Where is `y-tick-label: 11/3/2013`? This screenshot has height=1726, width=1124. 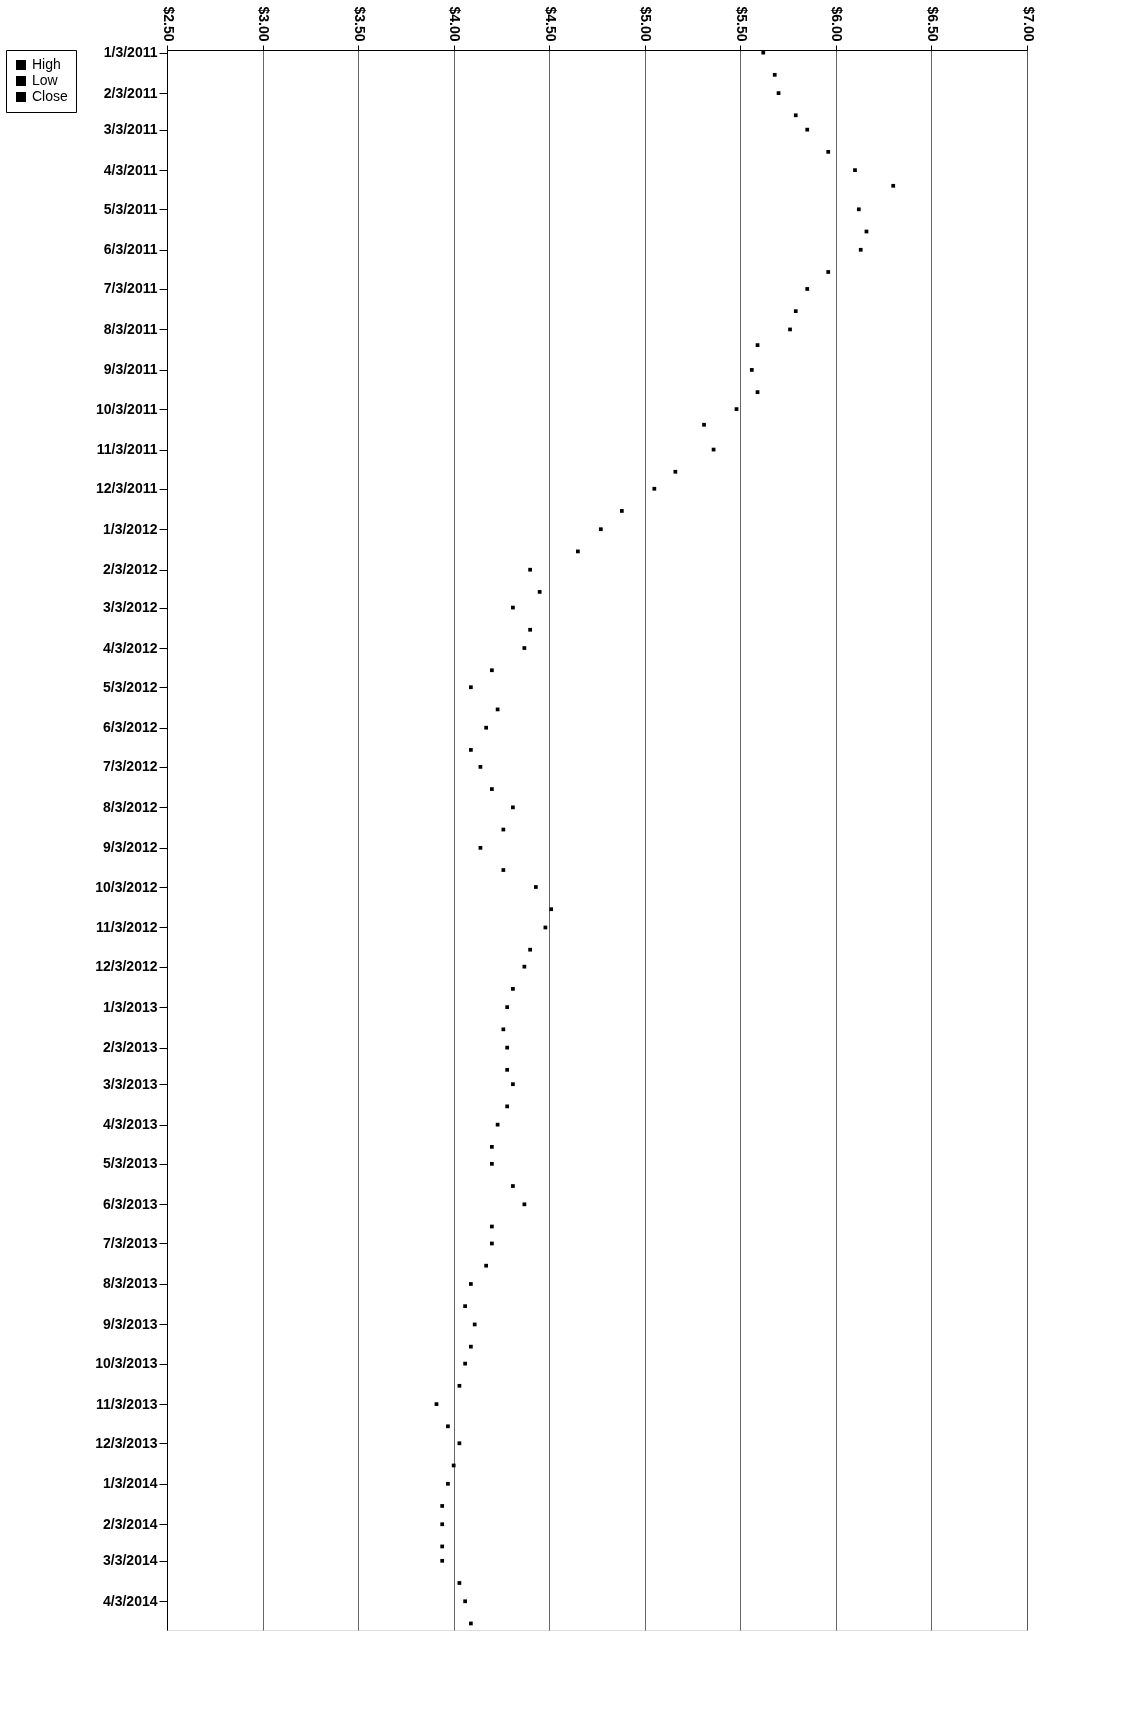 y-tick-label: 11/3/2013 is located at coordinates (126, 1403).